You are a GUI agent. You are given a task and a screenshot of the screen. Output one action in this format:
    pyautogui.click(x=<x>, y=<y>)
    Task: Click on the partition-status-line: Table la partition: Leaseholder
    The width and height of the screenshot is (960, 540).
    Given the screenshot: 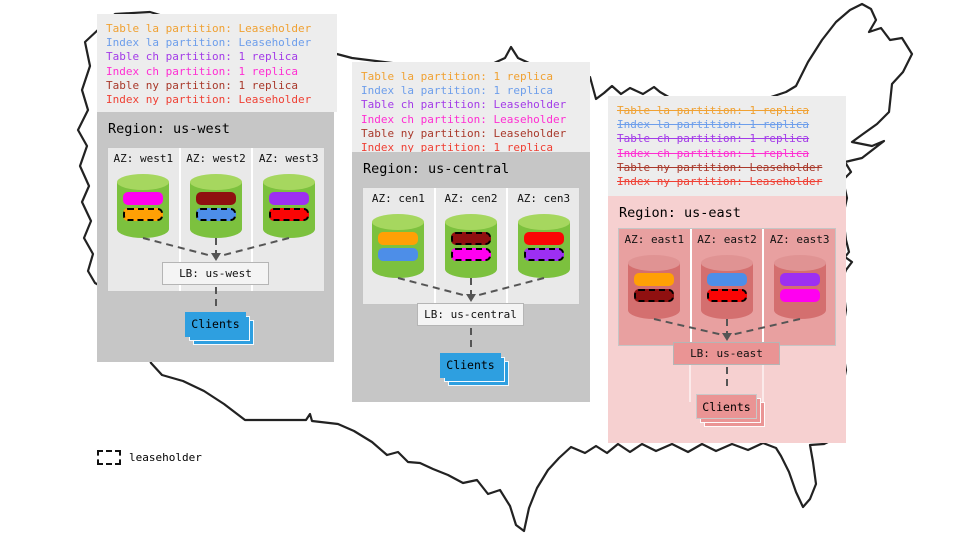 What is the action you would take?
    pyautogui.click(x=209, y=28)
    